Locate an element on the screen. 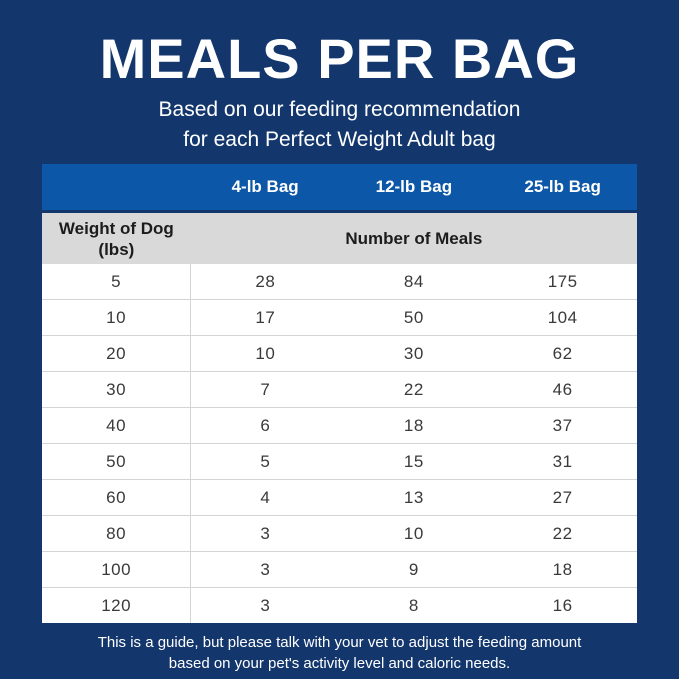 Image resolution: width=679 pixels, height=679 pixels. page-title: MEALS PER BAG is located at coordinates (339, 58).